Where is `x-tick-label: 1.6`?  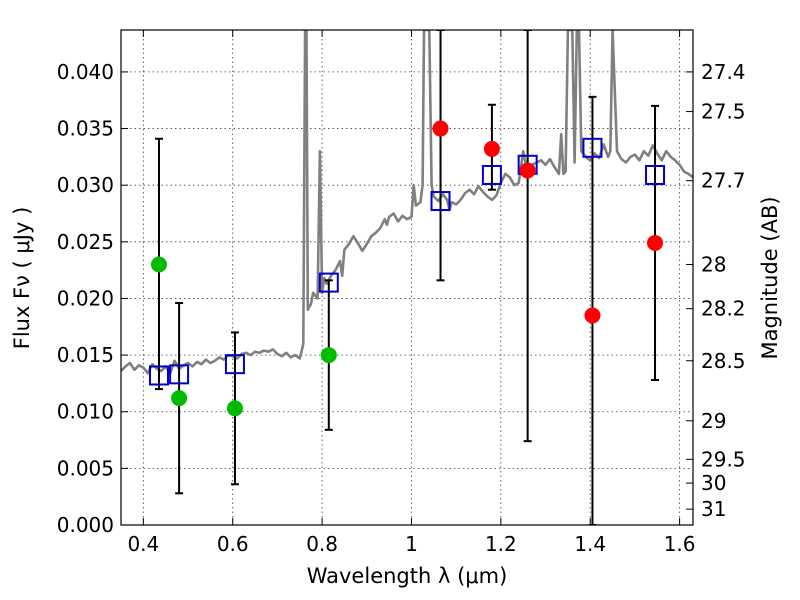 x-tick-label: 1.6 is located at coordinates (680, 544).